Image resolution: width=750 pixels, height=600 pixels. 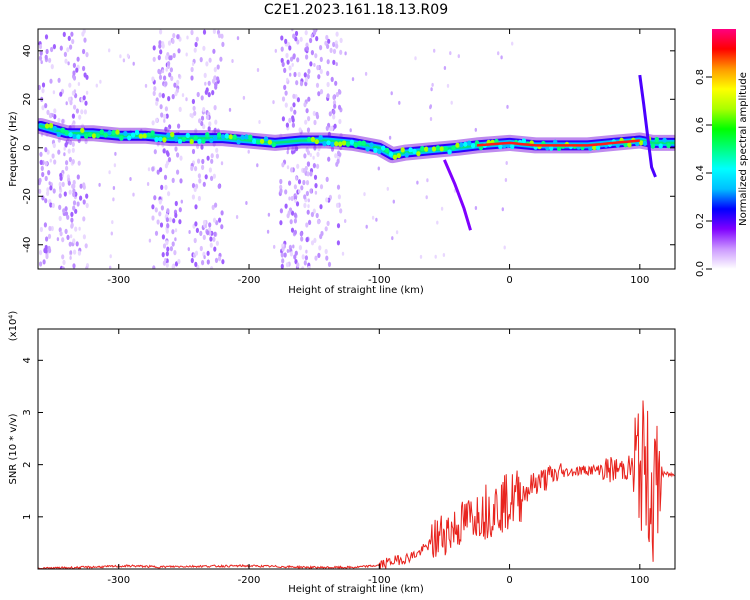 I want to click on x-tick-label: -300, so click(x=118, y=580).